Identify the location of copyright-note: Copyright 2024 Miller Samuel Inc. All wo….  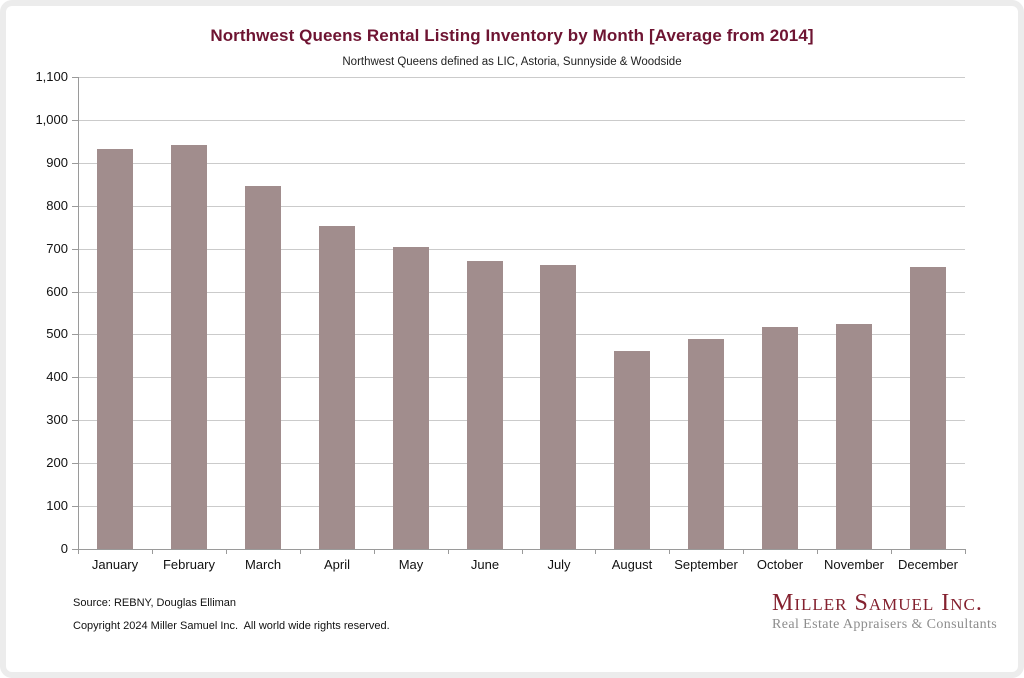
(231, 626).